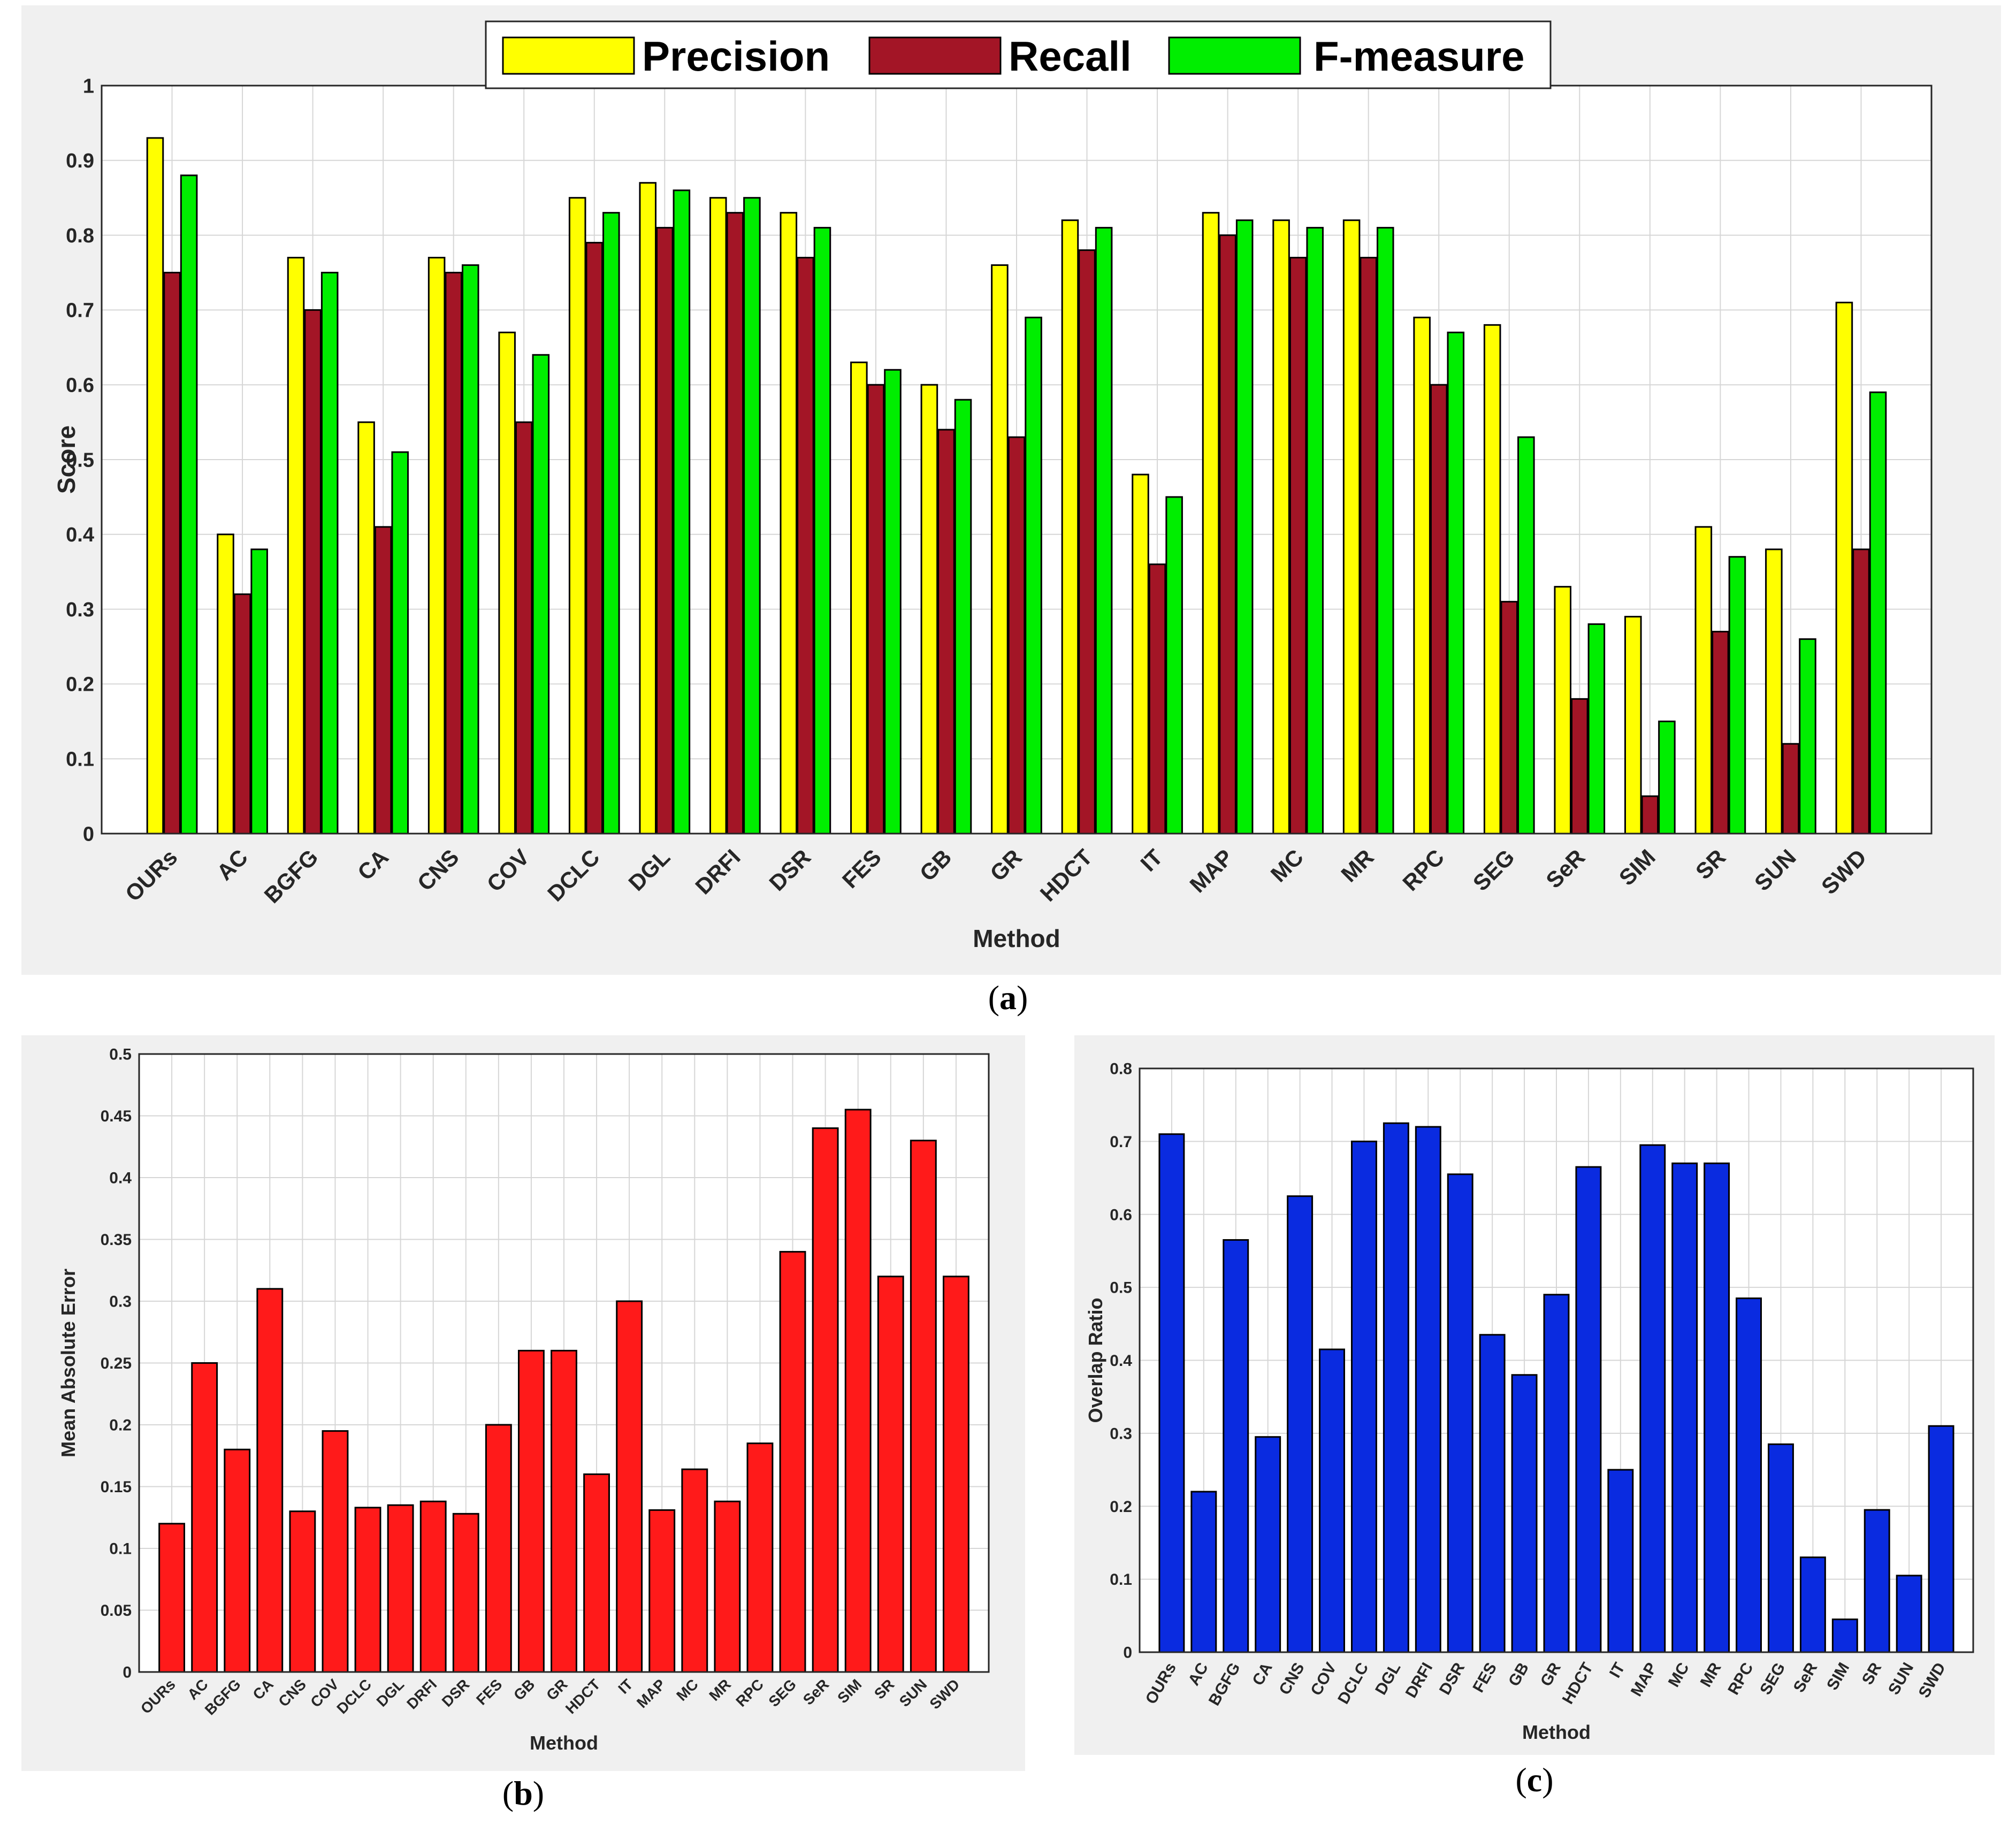 This screenshot has height=1825, width=2016. I want to click on x-tick-label-c: GB, so click(1518, 1675).